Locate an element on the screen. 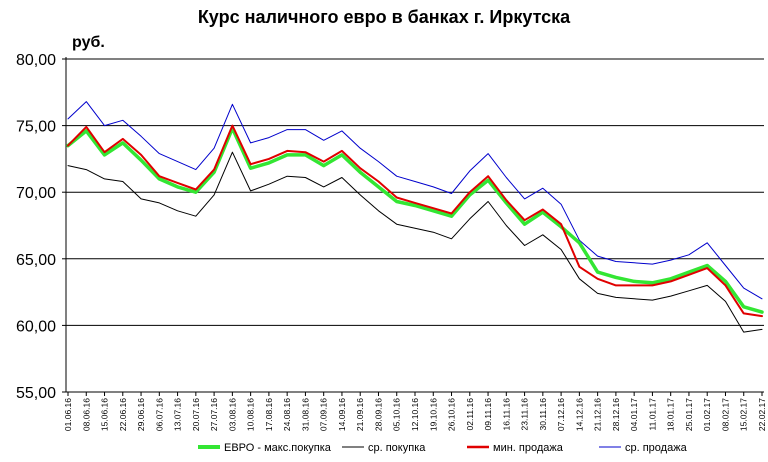 The image size is (768, 462). x-tick-label: 18.01.17 is located at coordinates (671, 414).